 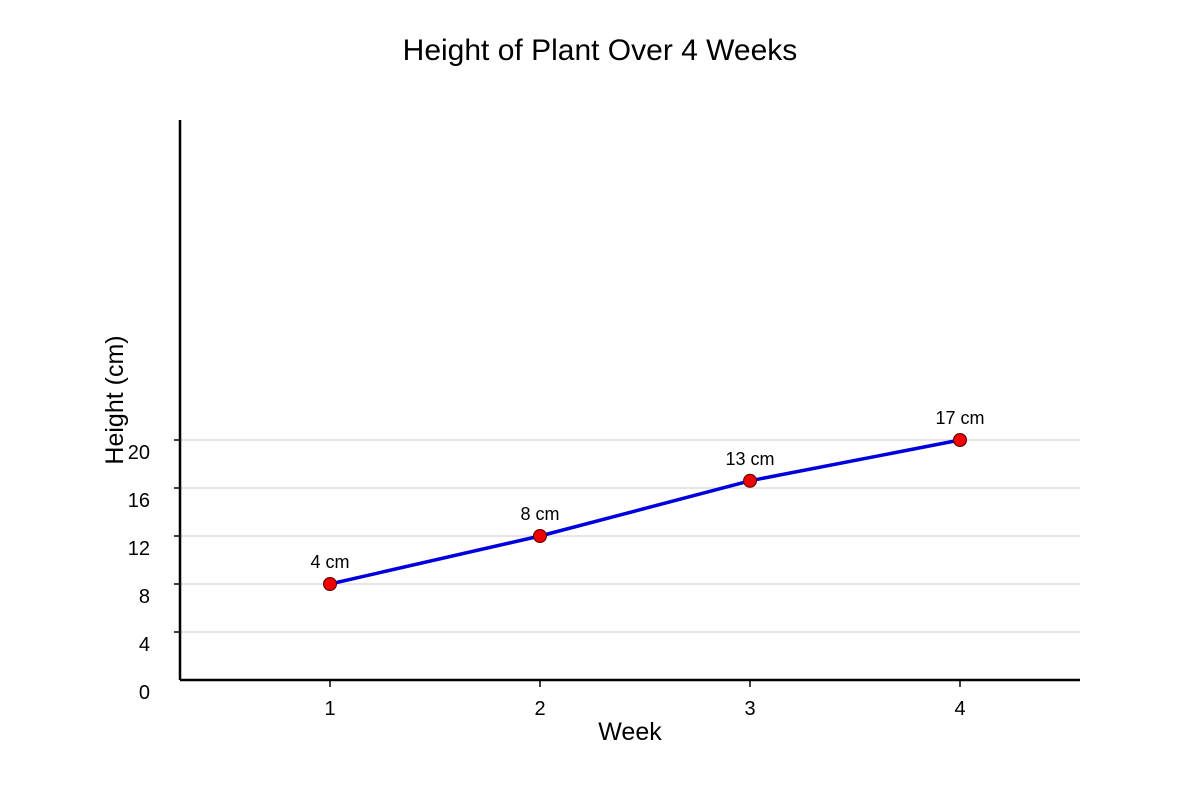 What do you see at coordinates (539, 514) in the screenshot?
I see `data-label: 8 cm` at bounding box center [539, 514].